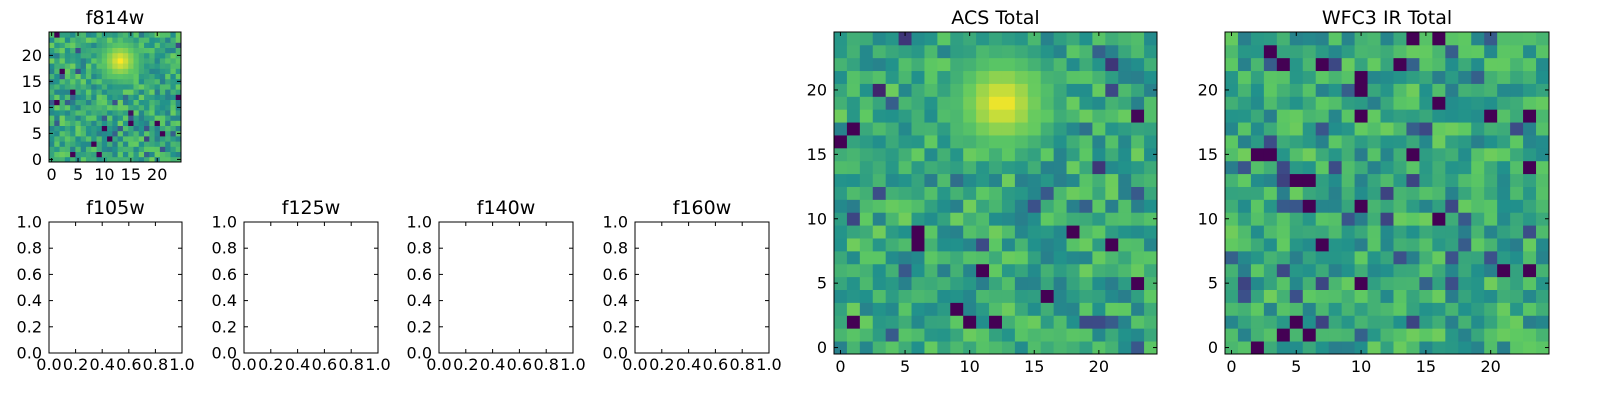 Image resolution: width=1600 pixels, height=400 pixels. What do you see at coordinates (465, 364) in the screenshot?
I see `x-tick-label: 0.2` at bounding box center [465, 364].